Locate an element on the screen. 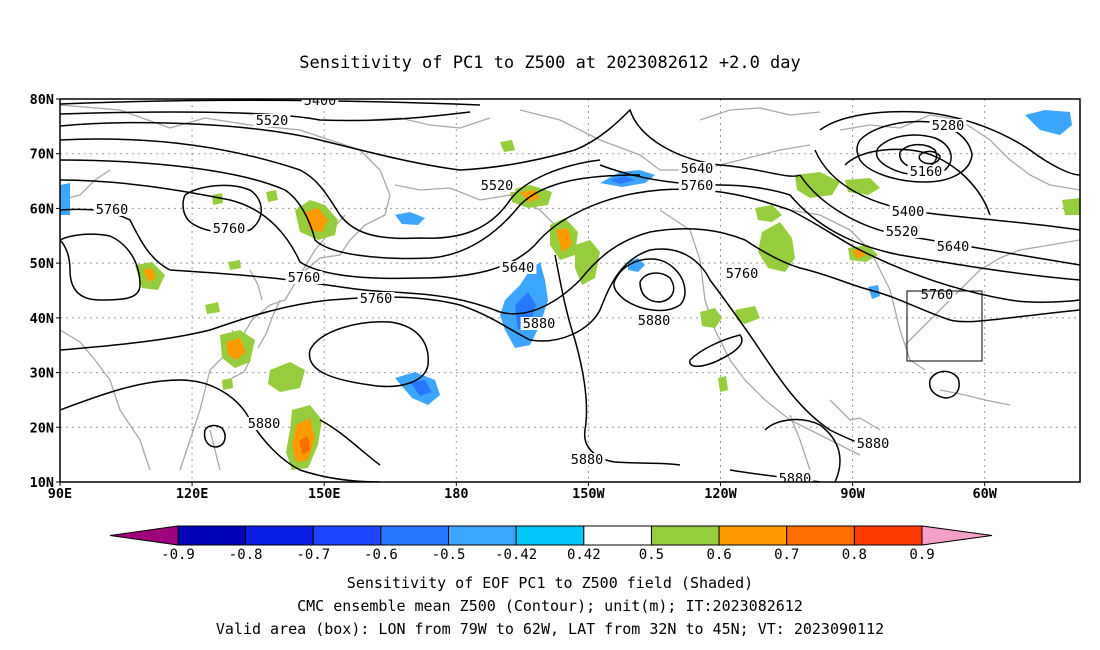 The image size is (1100, 650). valid-area-box is located at coordinates (944, 326).